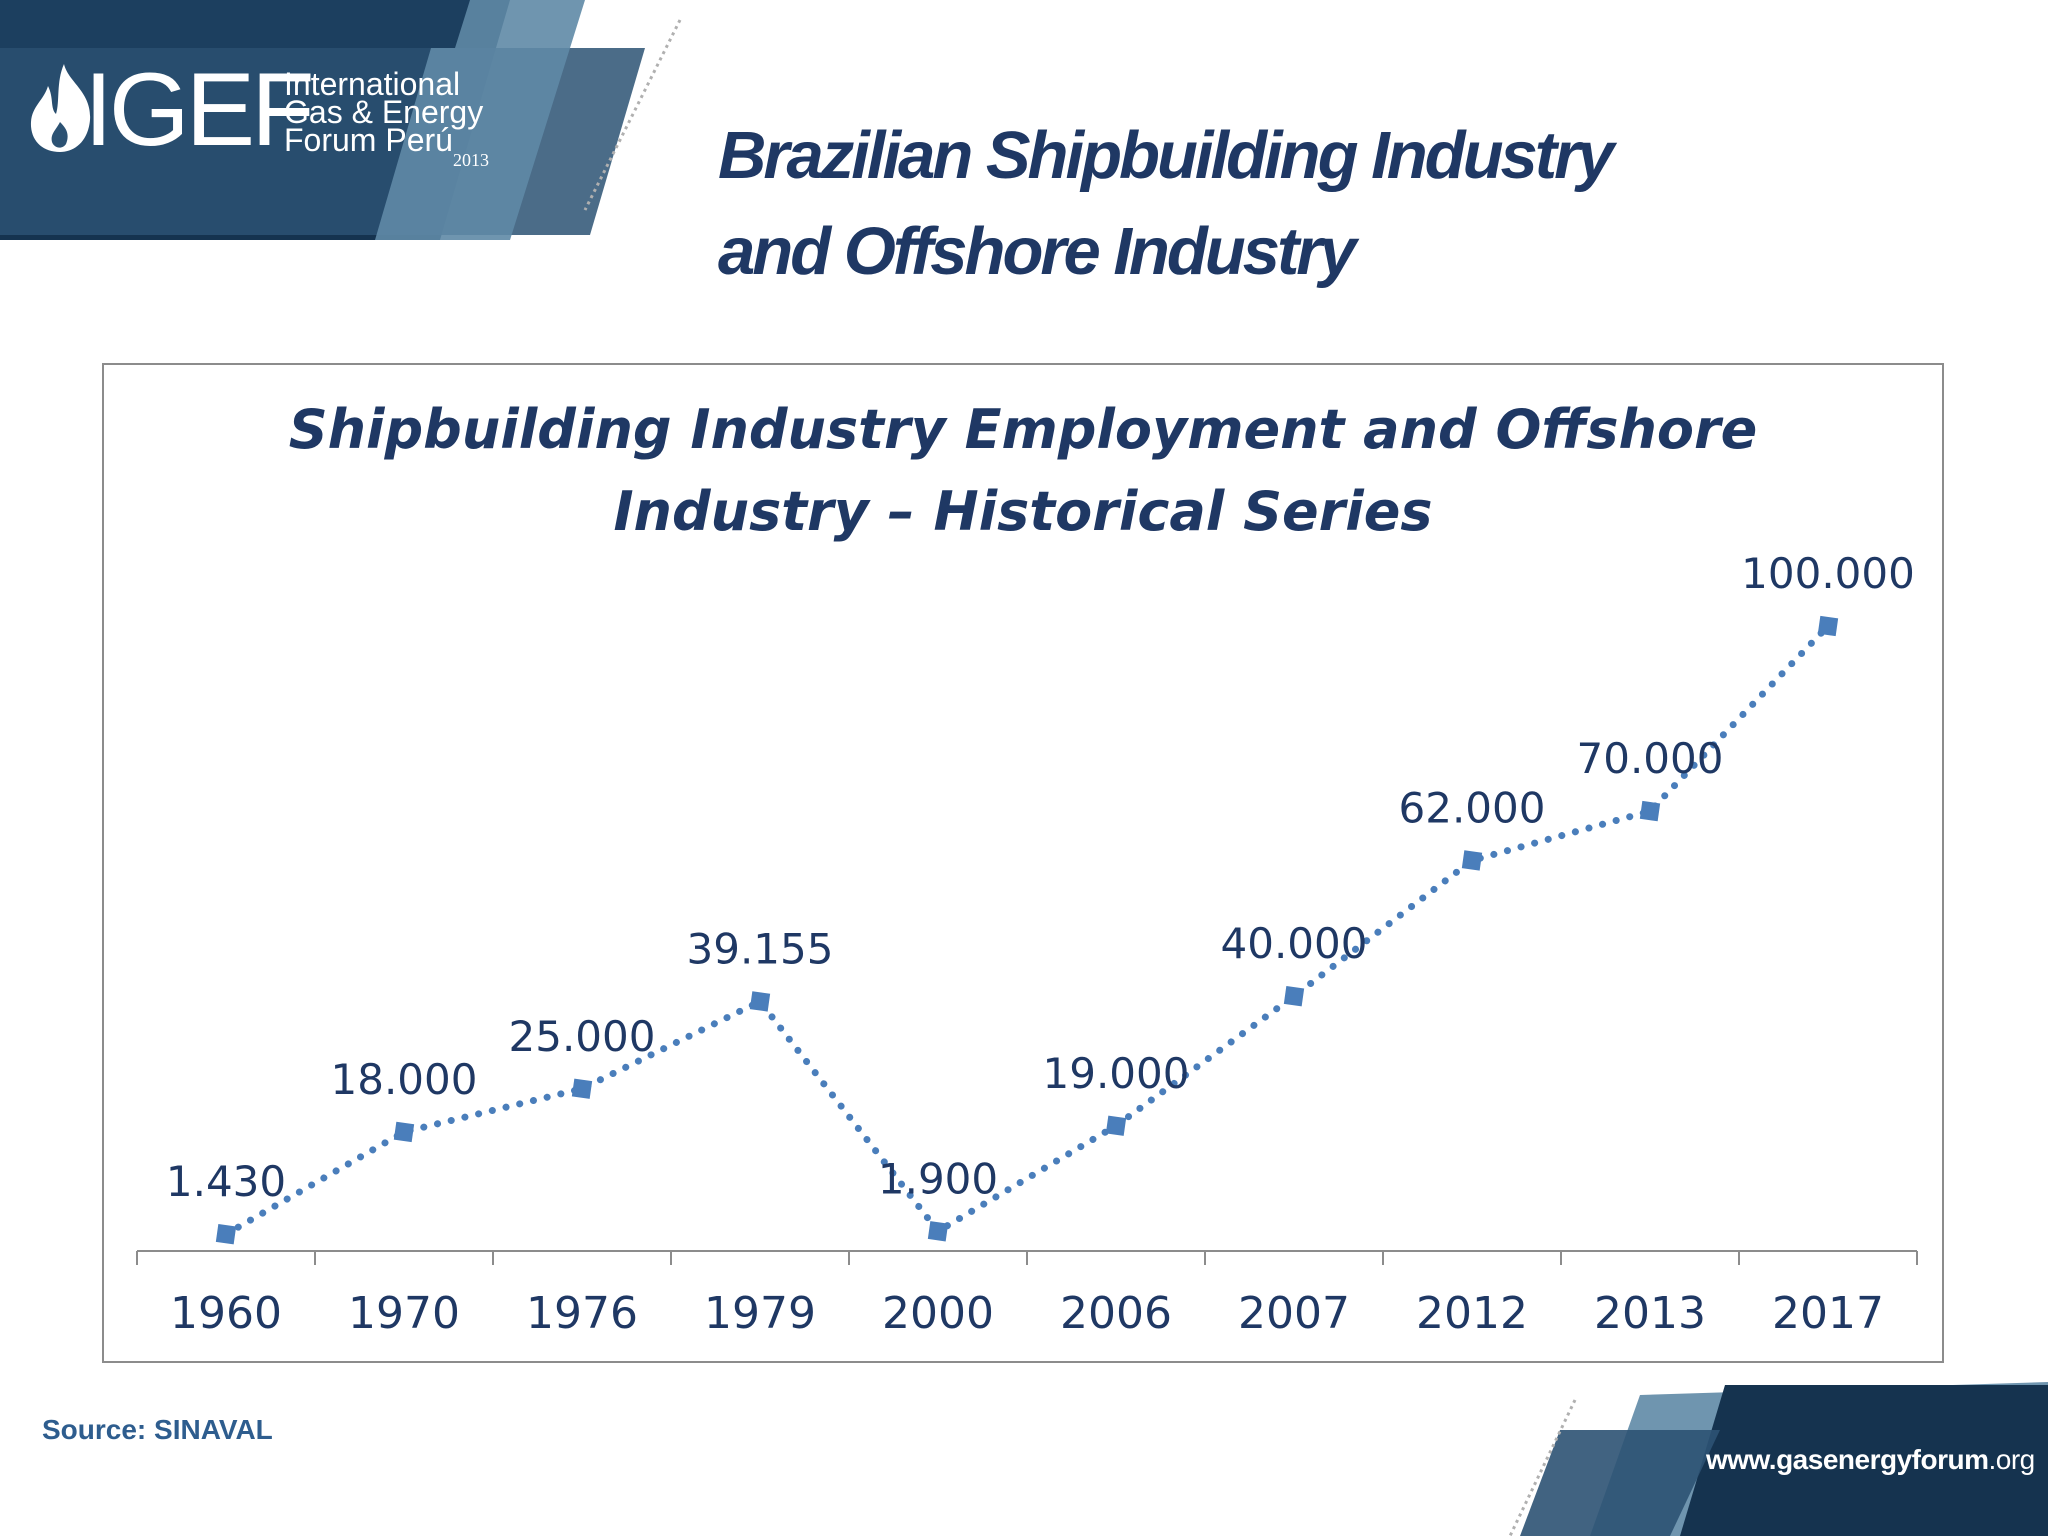 Image resolution: width=2048 pixels, height=1536 pixels. I want to click on data-point-2007, so click(1294, 996).